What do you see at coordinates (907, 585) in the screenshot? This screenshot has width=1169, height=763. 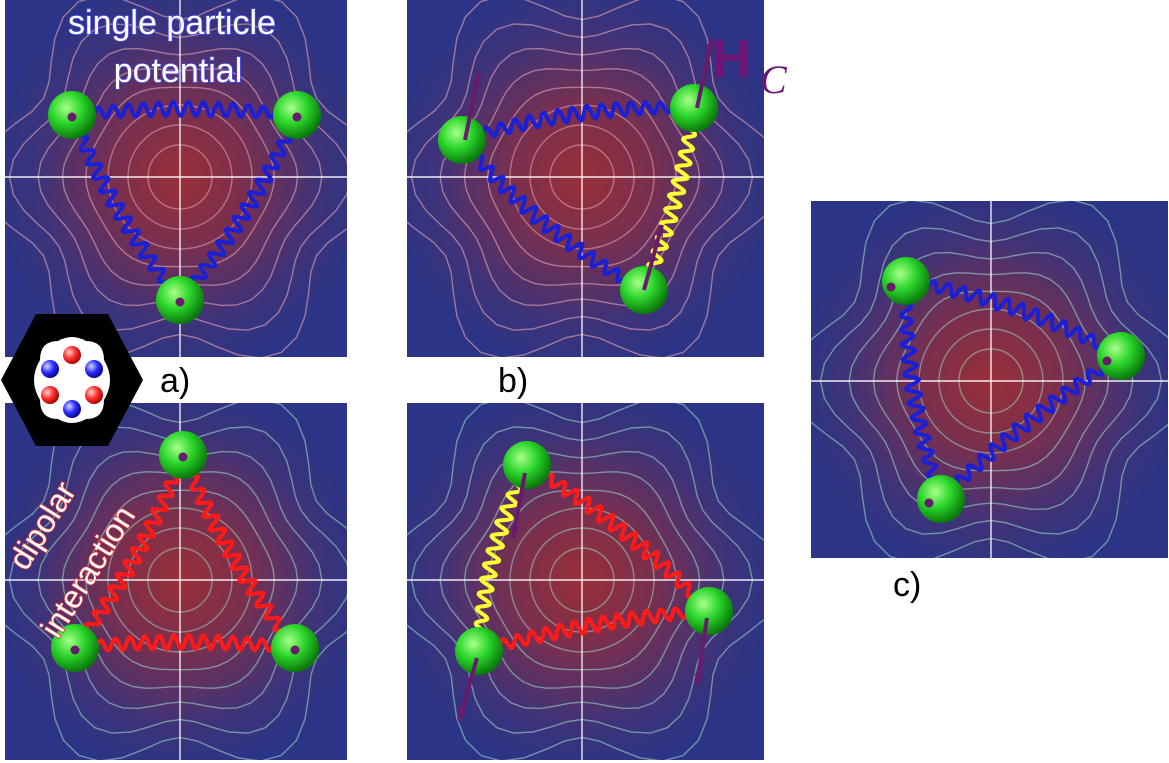 I see `label-c: c)` at bounding box center [907, 585].